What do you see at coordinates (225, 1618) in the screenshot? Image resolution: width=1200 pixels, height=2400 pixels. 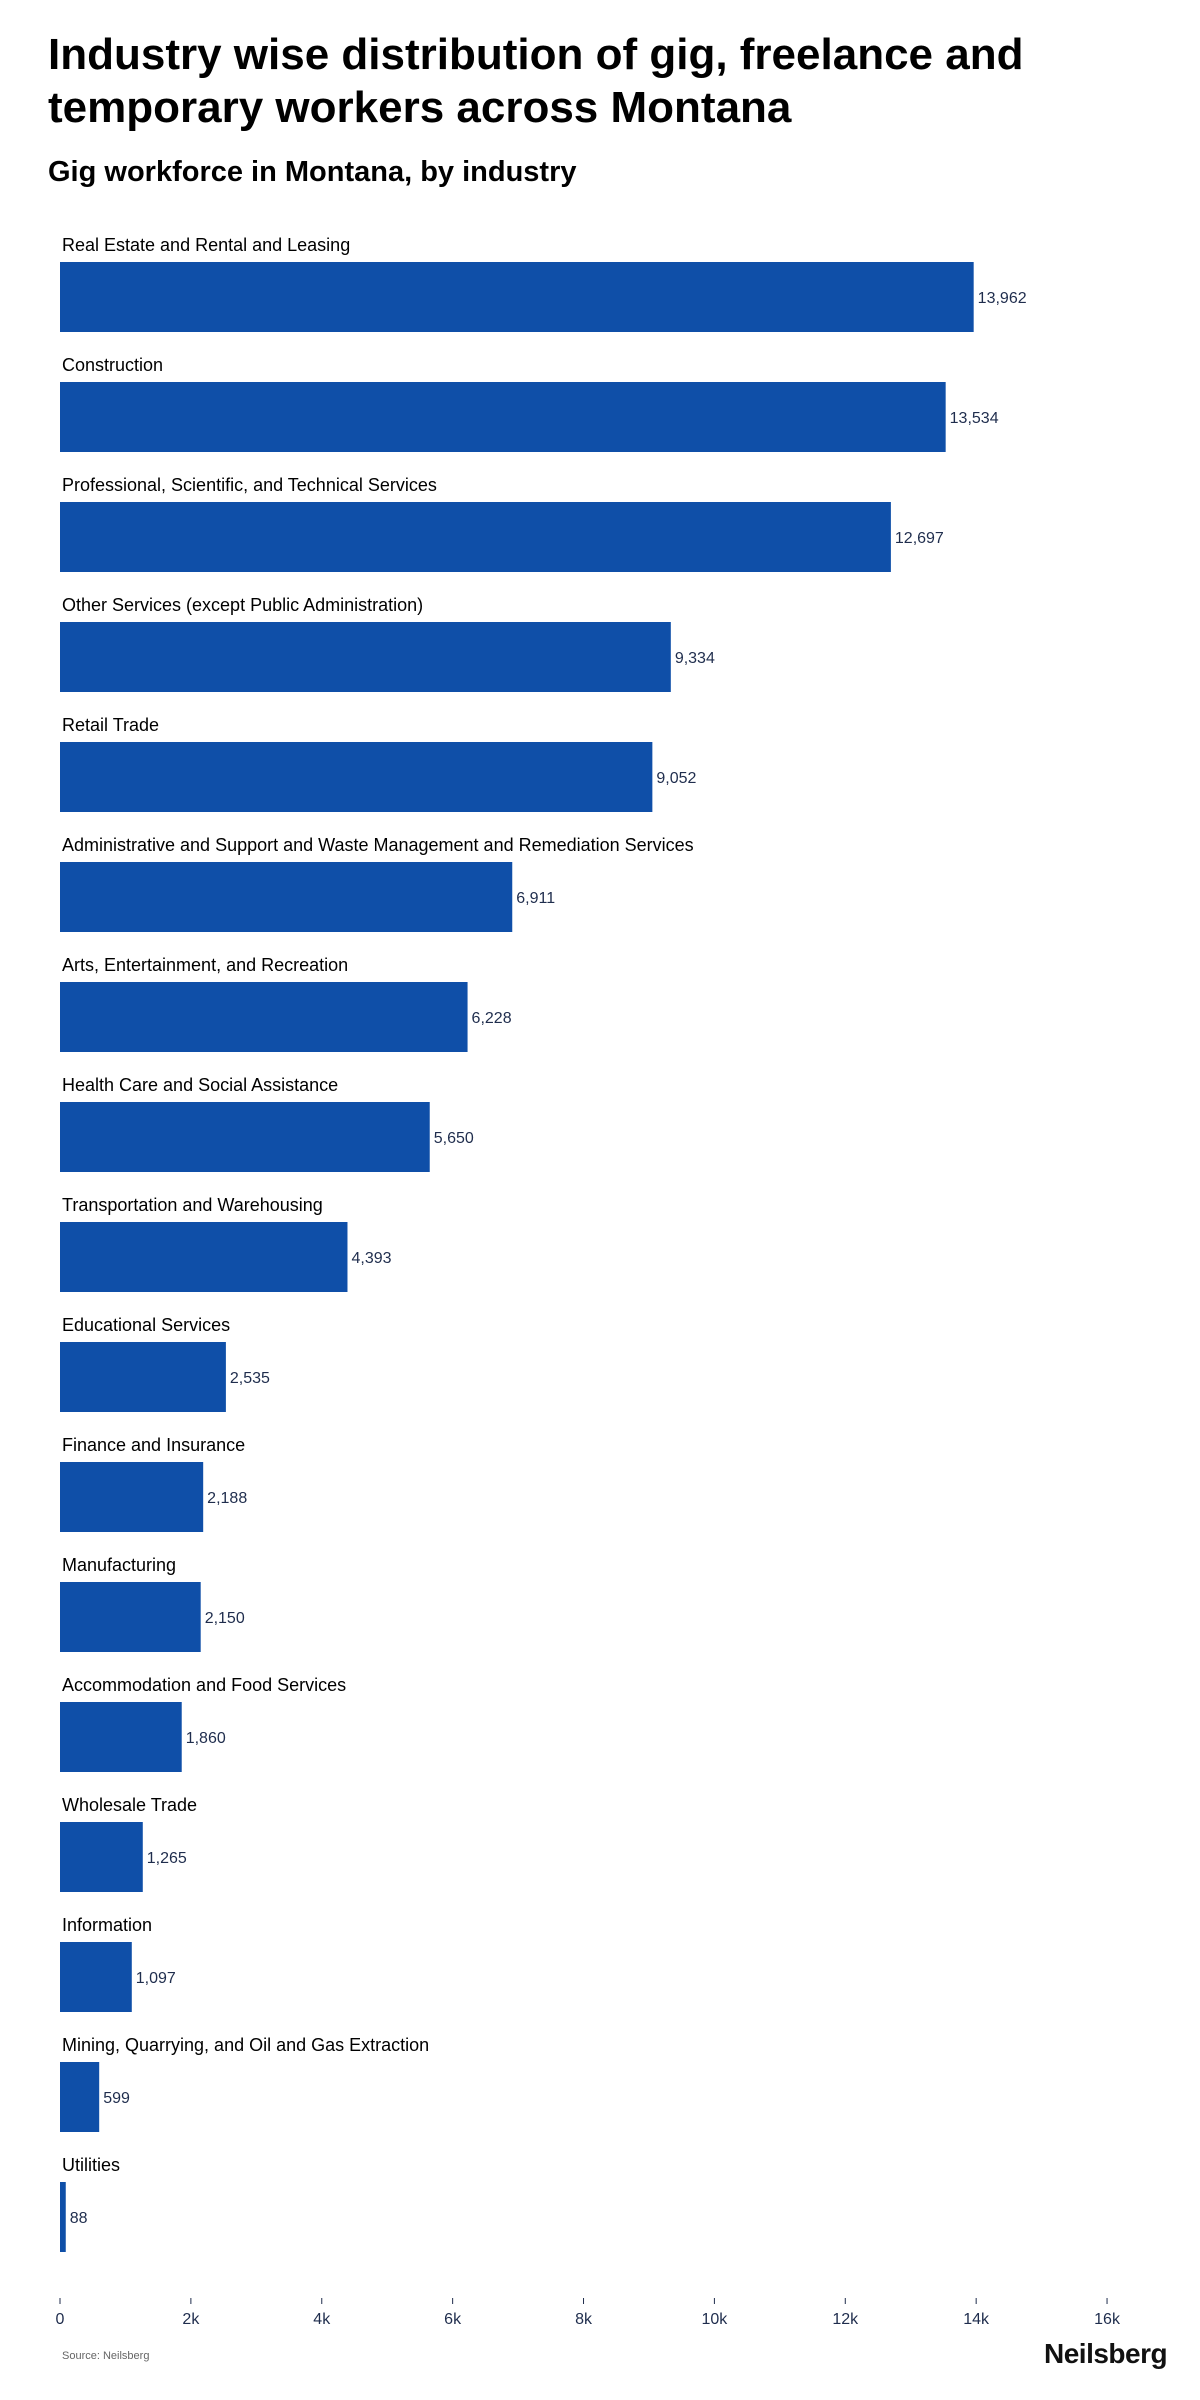 I see `value-label: 2,150` at bounding box center [225, 1618].